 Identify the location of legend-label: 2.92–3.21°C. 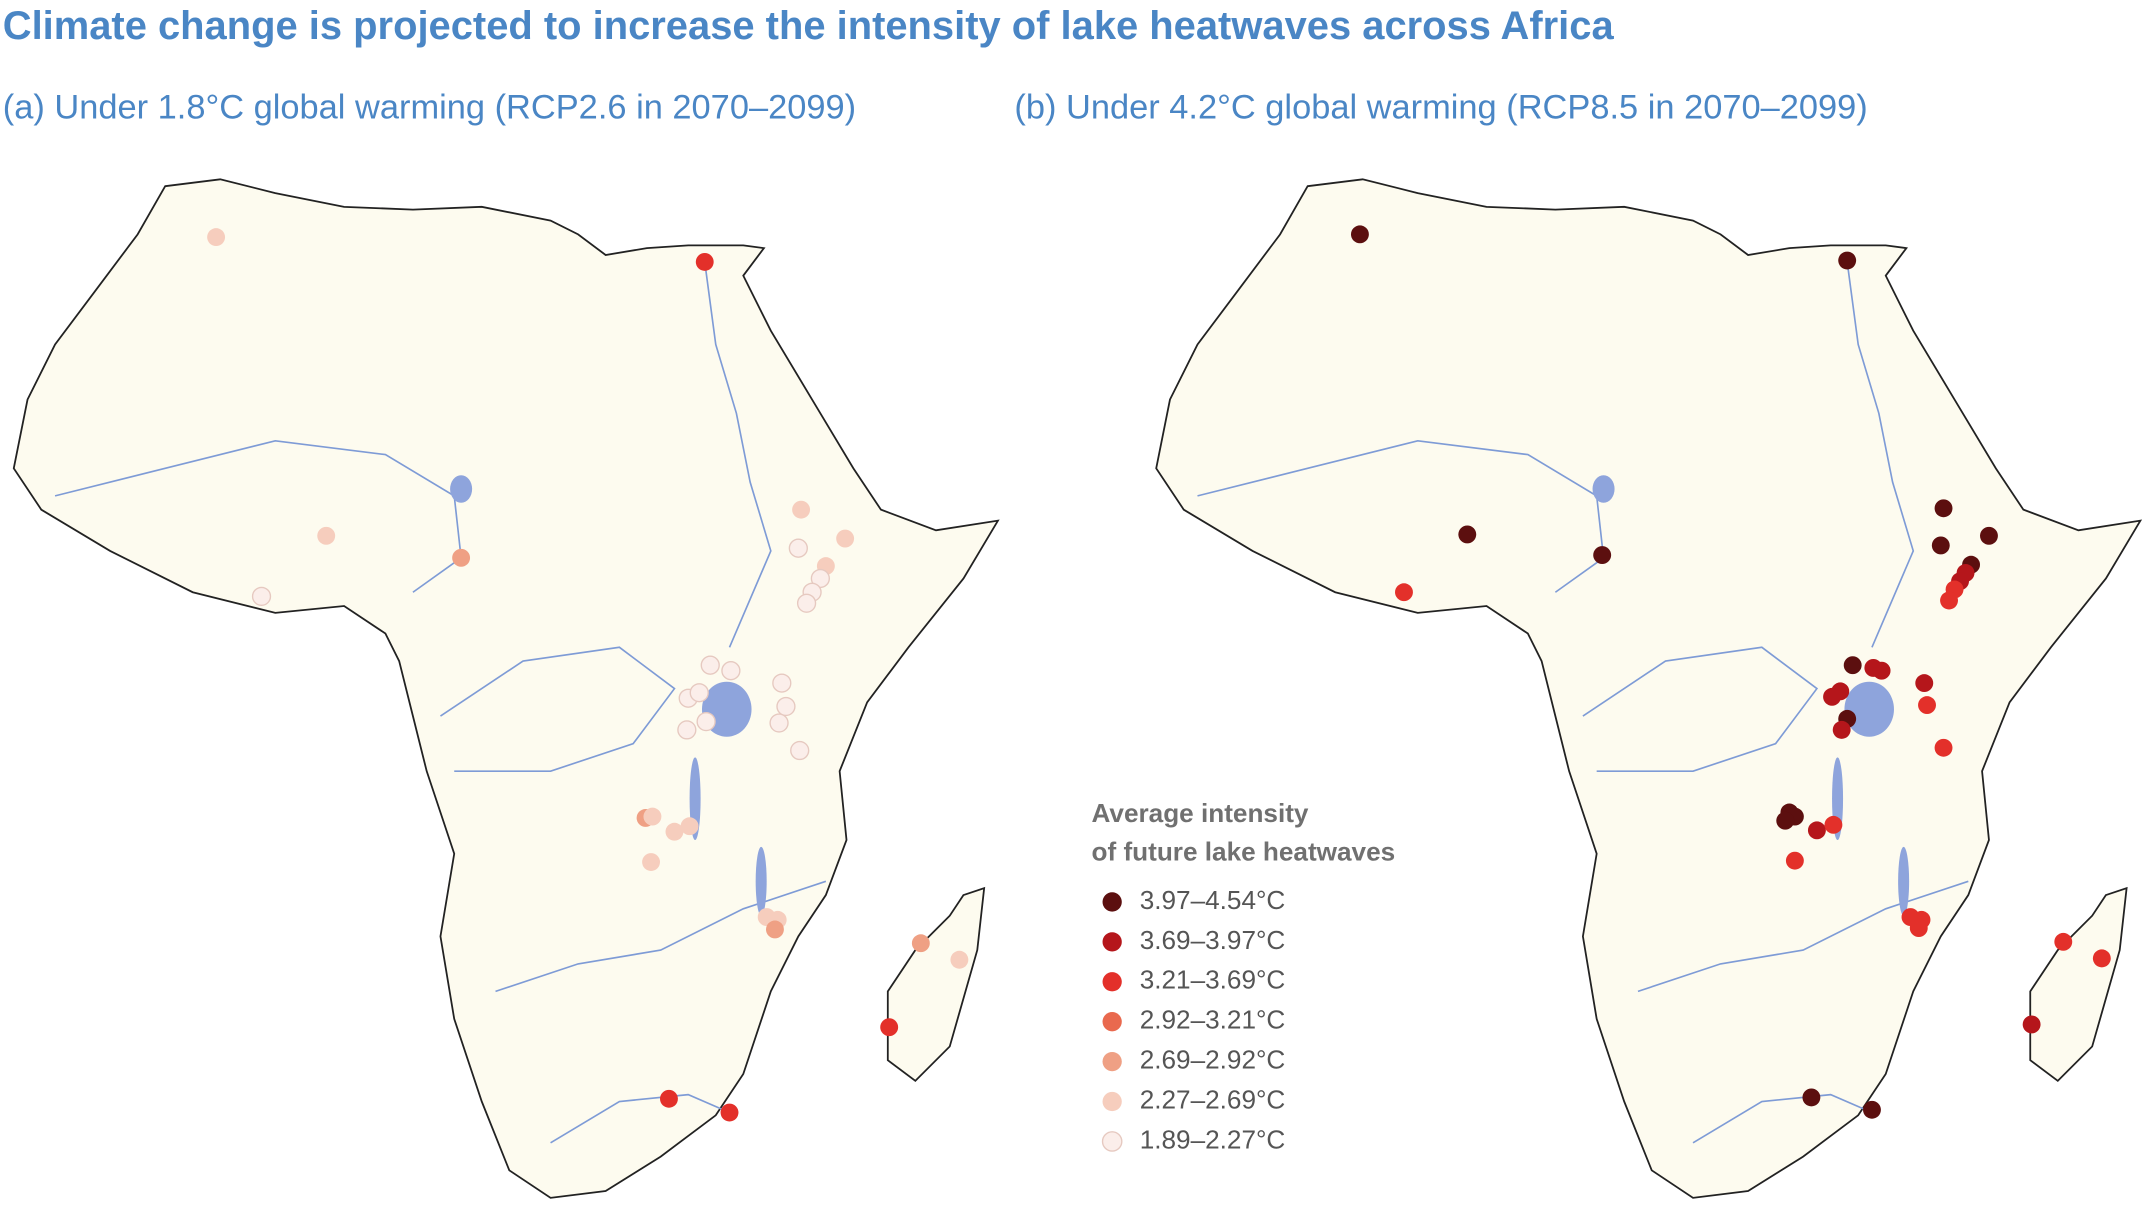
(1213, 1020).